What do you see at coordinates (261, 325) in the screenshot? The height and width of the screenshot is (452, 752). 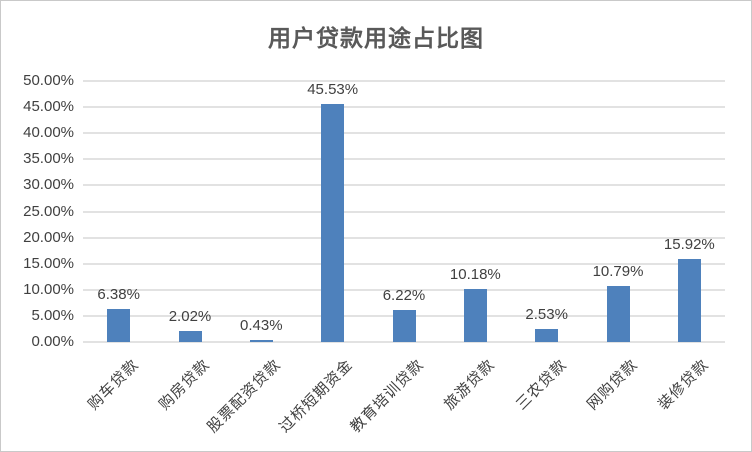 I see `bar-value-label: 0.43%` at bounding box center [261, 325].